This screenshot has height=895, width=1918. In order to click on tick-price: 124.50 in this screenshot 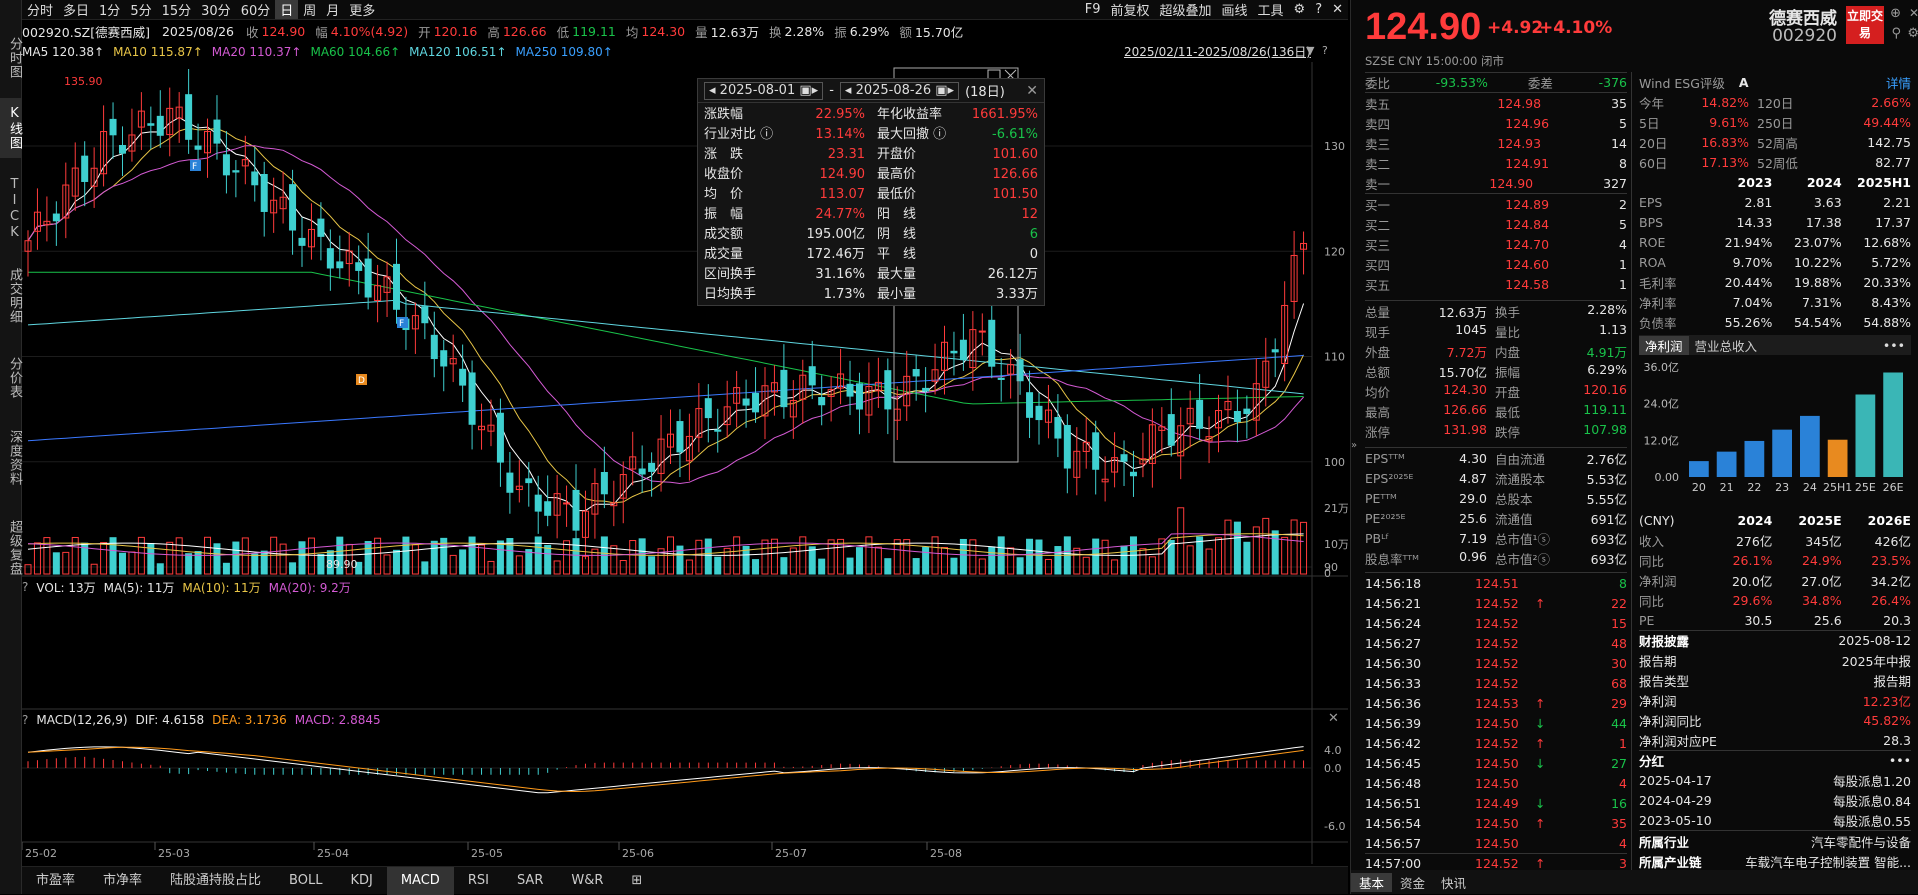, I will do `click(1497, 843)`.